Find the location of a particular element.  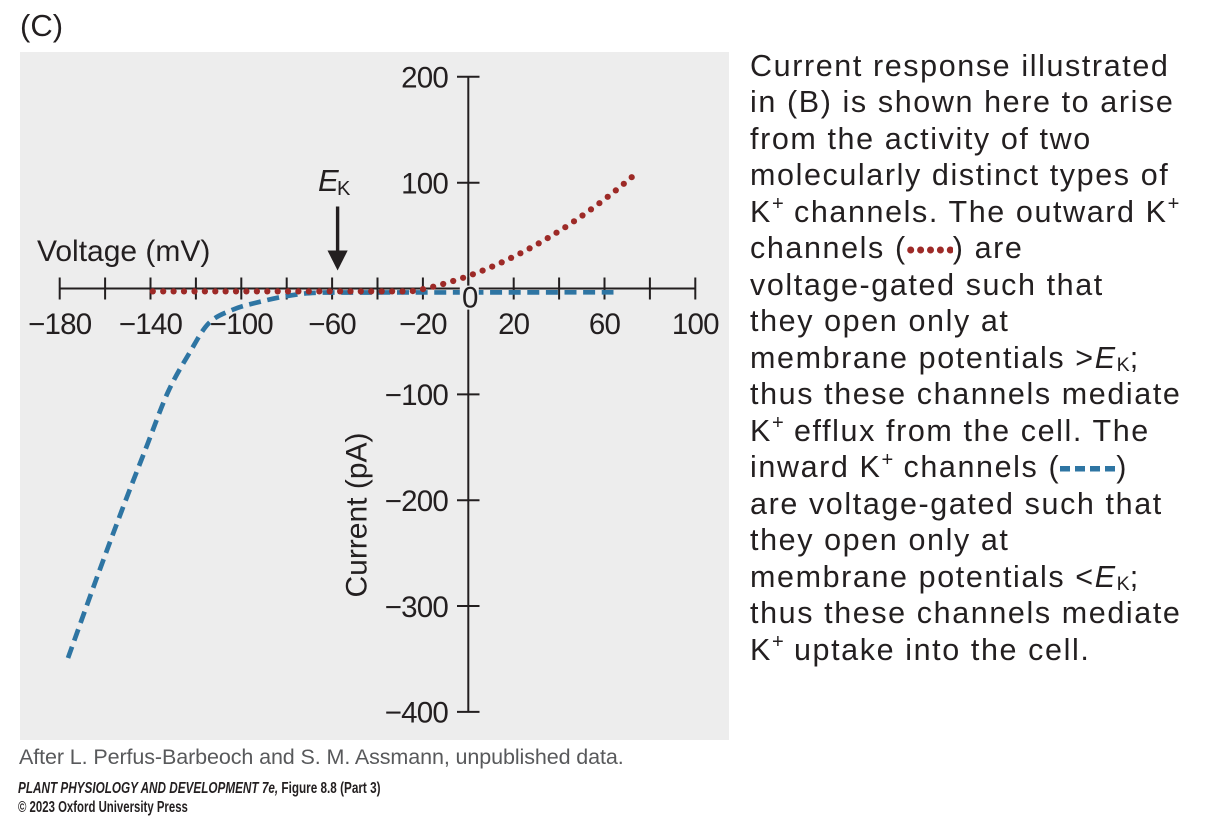

svg-text: −180 is located at coordinates (60, 324).